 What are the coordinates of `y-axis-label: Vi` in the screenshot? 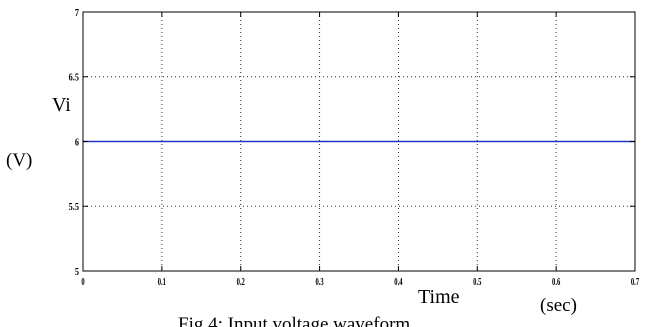 It's located at (61, 105).